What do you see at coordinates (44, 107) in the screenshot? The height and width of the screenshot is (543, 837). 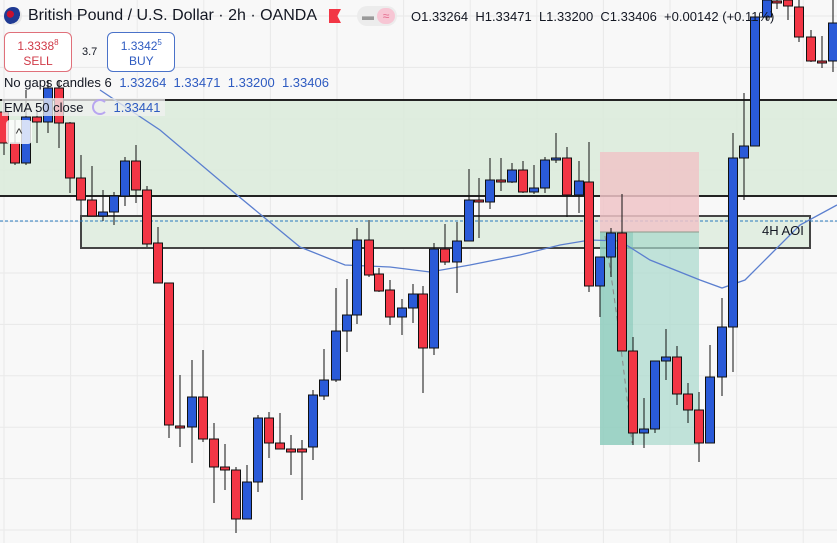 I see `indicator-name: EMA 50 close` at bounding box center [44, 107].